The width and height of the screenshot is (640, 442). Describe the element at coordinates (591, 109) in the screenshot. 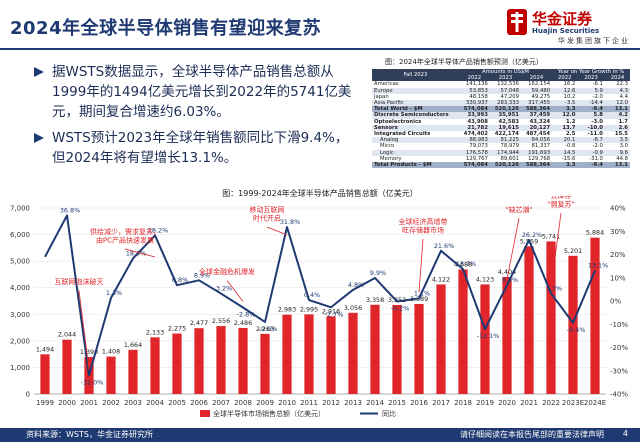

I see `table-cell: -9.4` at that location.